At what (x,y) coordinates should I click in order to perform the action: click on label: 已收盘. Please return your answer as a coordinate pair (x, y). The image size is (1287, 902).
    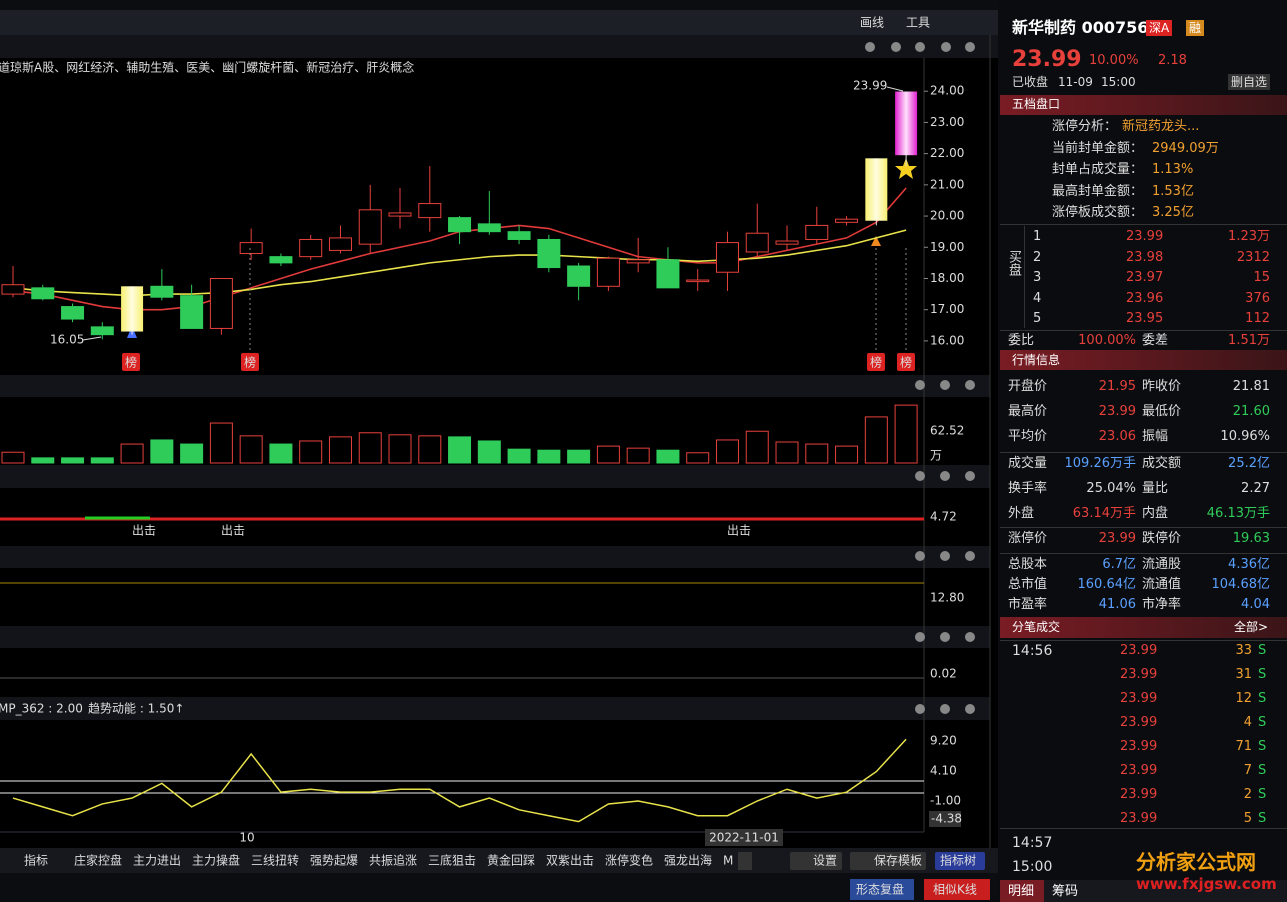
    Looking at the image, I should click on (1030, 82).